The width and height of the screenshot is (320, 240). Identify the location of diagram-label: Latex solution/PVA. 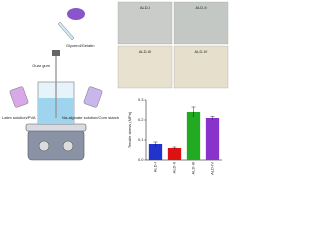
(19, 117).